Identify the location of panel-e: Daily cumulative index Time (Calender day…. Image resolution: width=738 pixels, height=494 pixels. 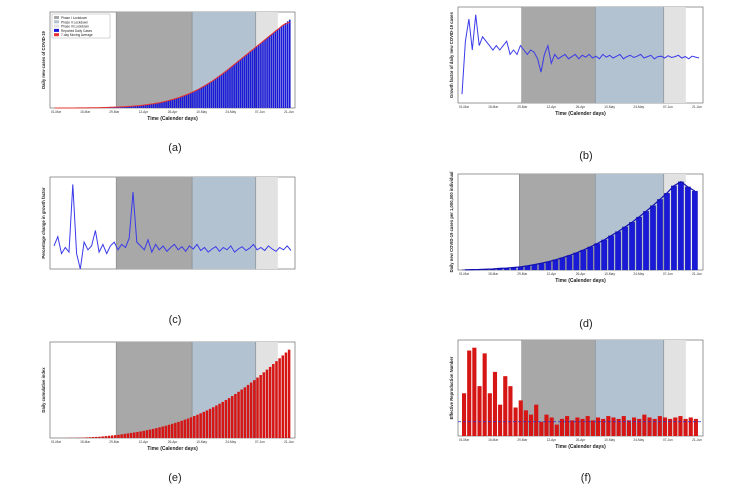
(170, 396).